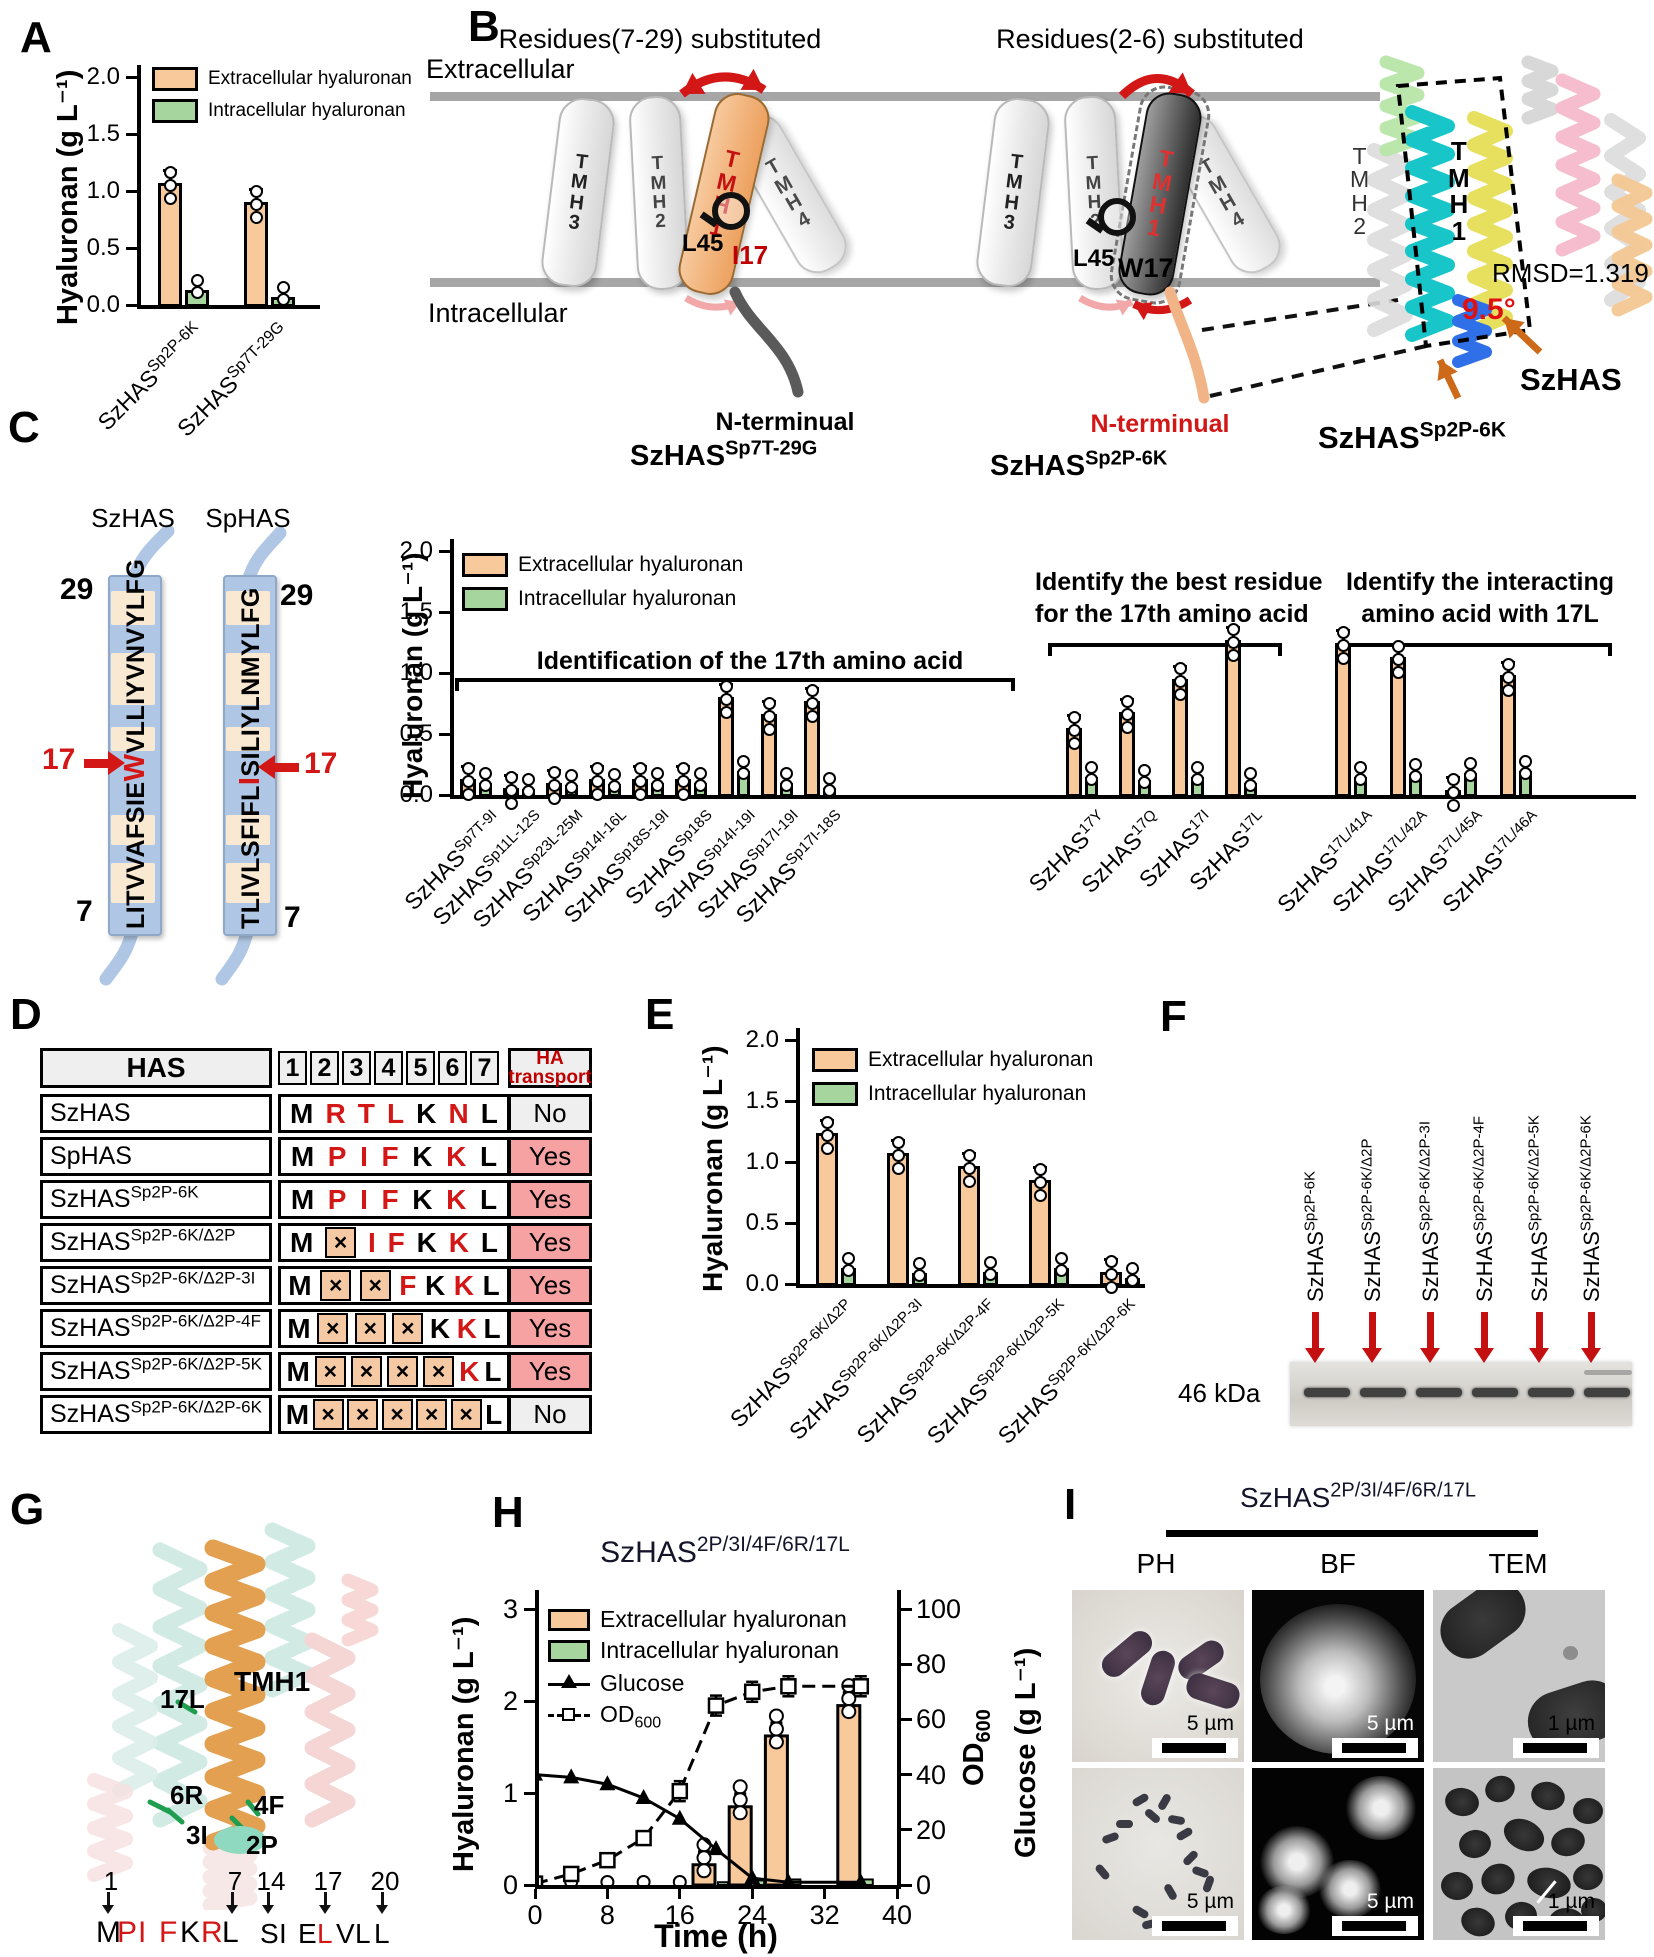 The width and height of the screenshot is (1654, 1957). What do you see at coordinates (1338, 1563) in the screenshot?
I see `column-bf-header: BF` at bounding box center [1338, 1563].